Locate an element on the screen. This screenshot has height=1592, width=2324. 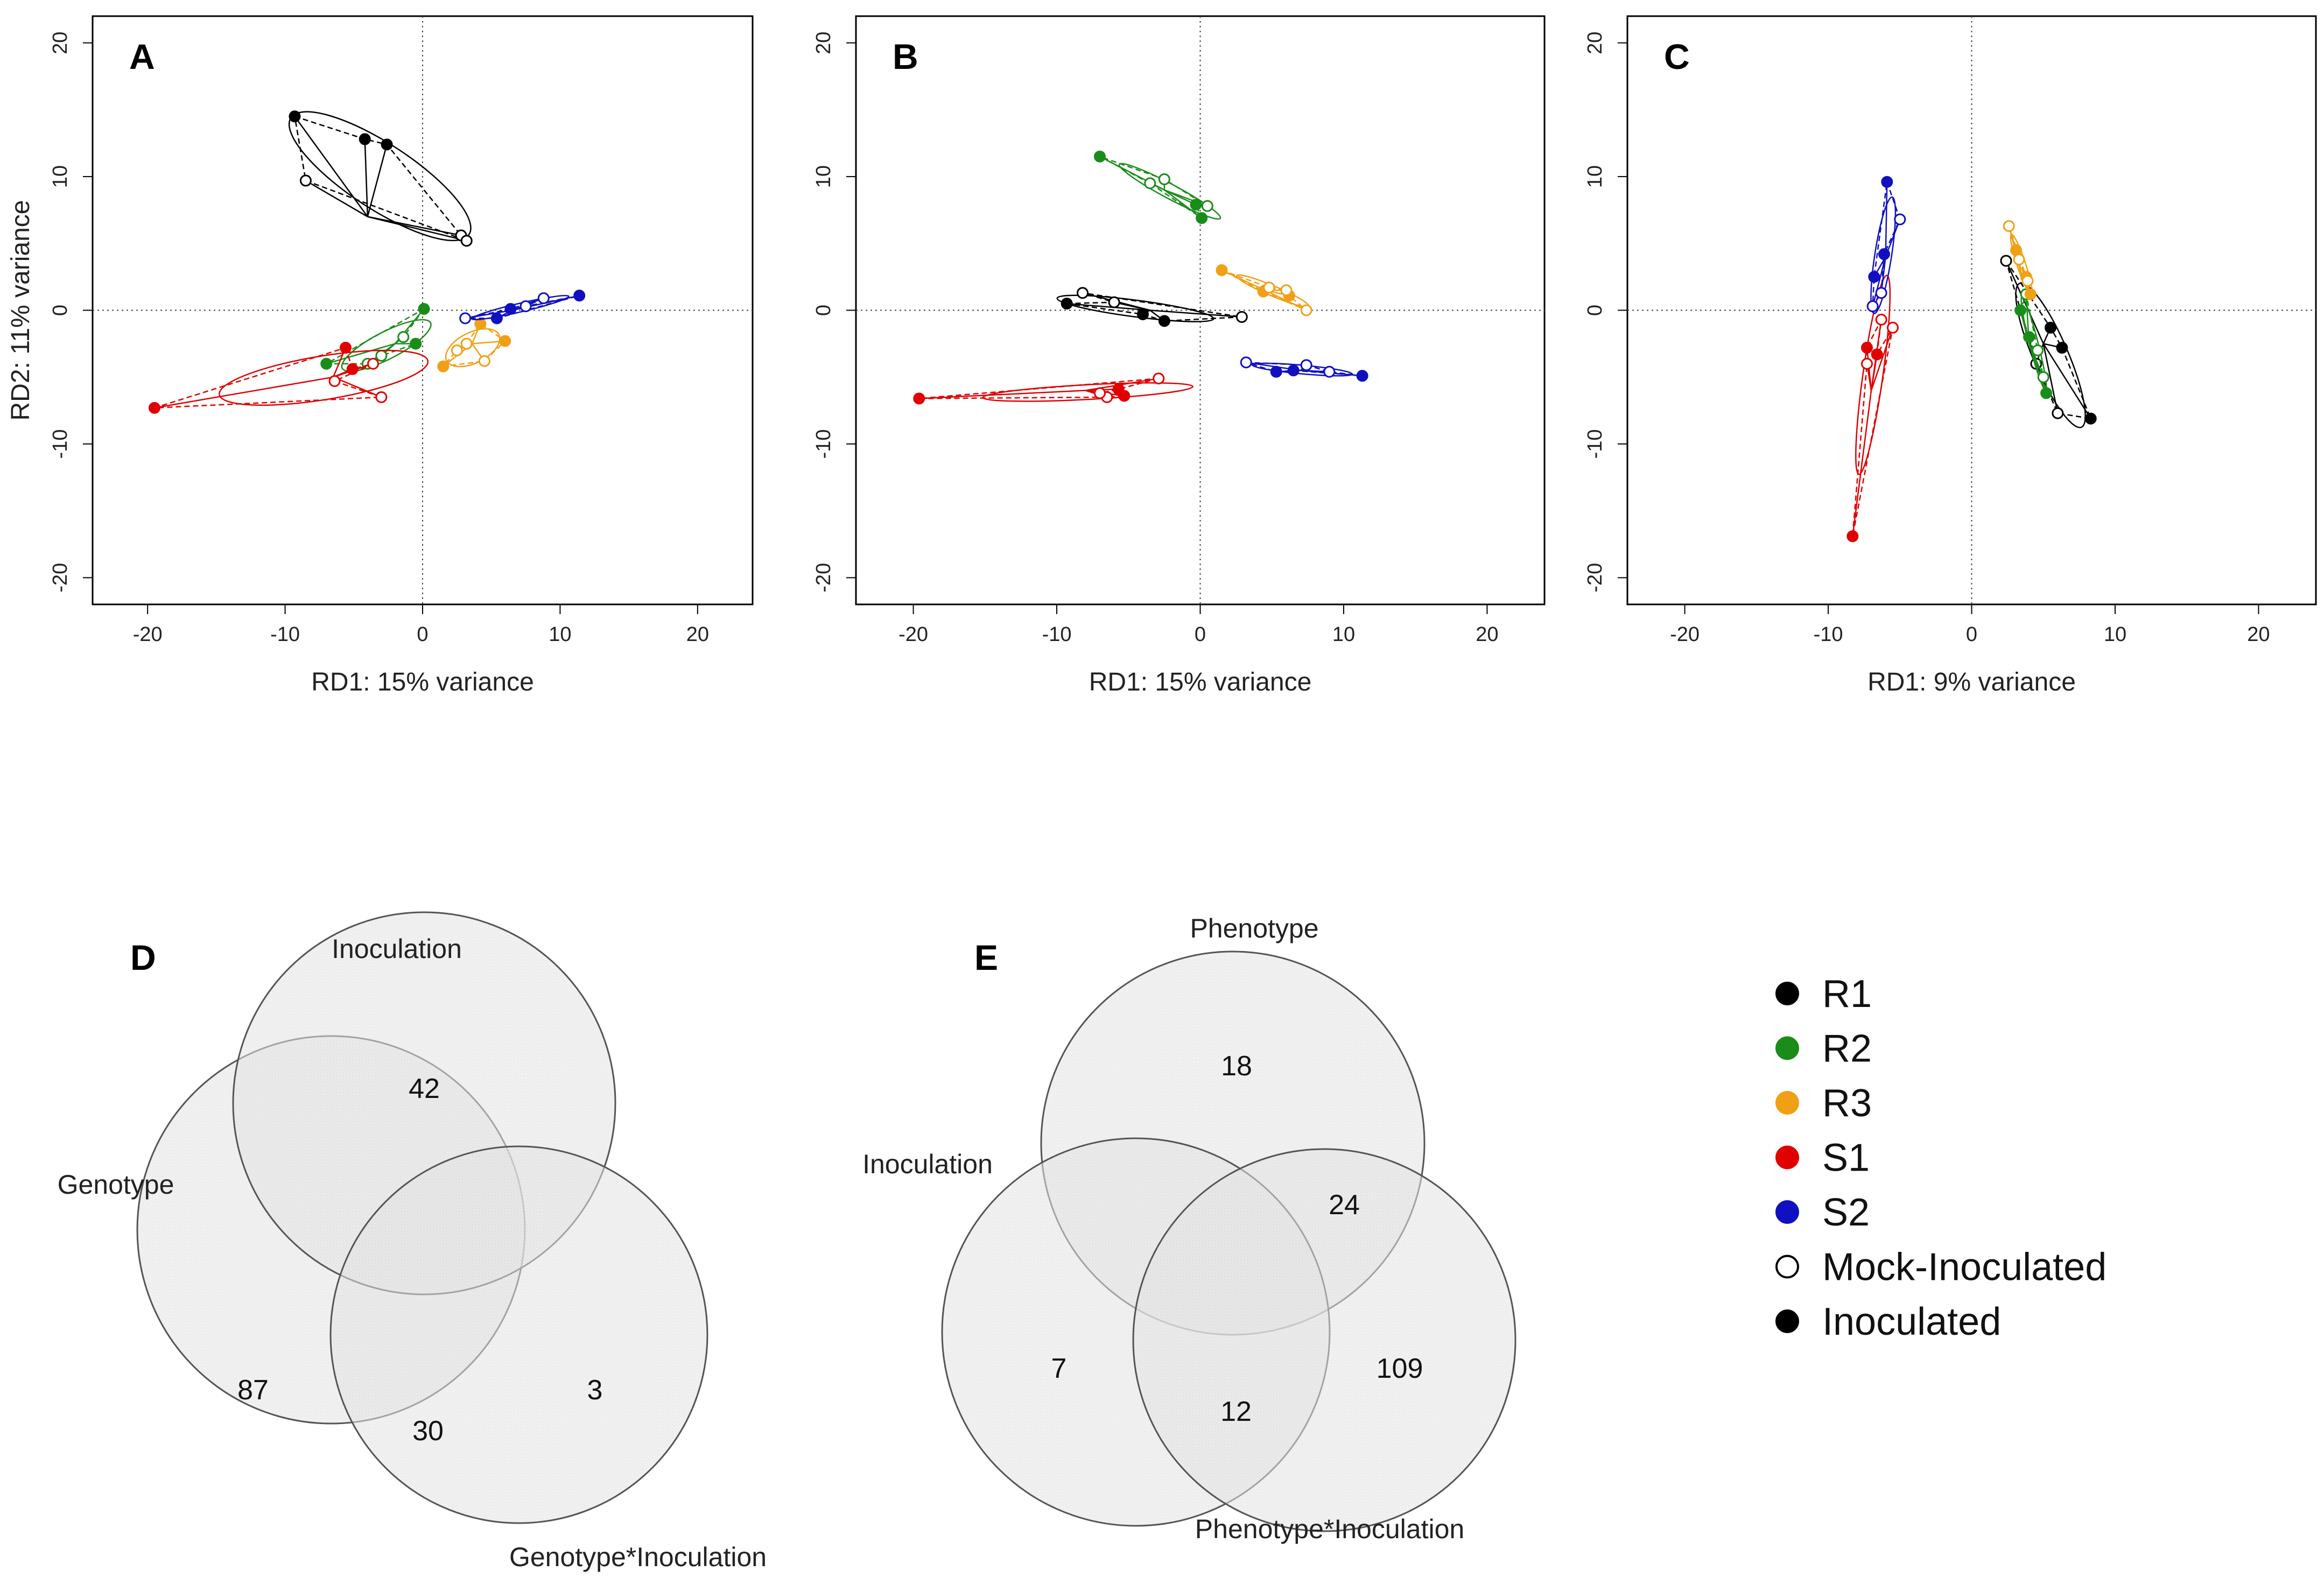
legend-item: Inoculated is located at coordinates (1888, 1322).